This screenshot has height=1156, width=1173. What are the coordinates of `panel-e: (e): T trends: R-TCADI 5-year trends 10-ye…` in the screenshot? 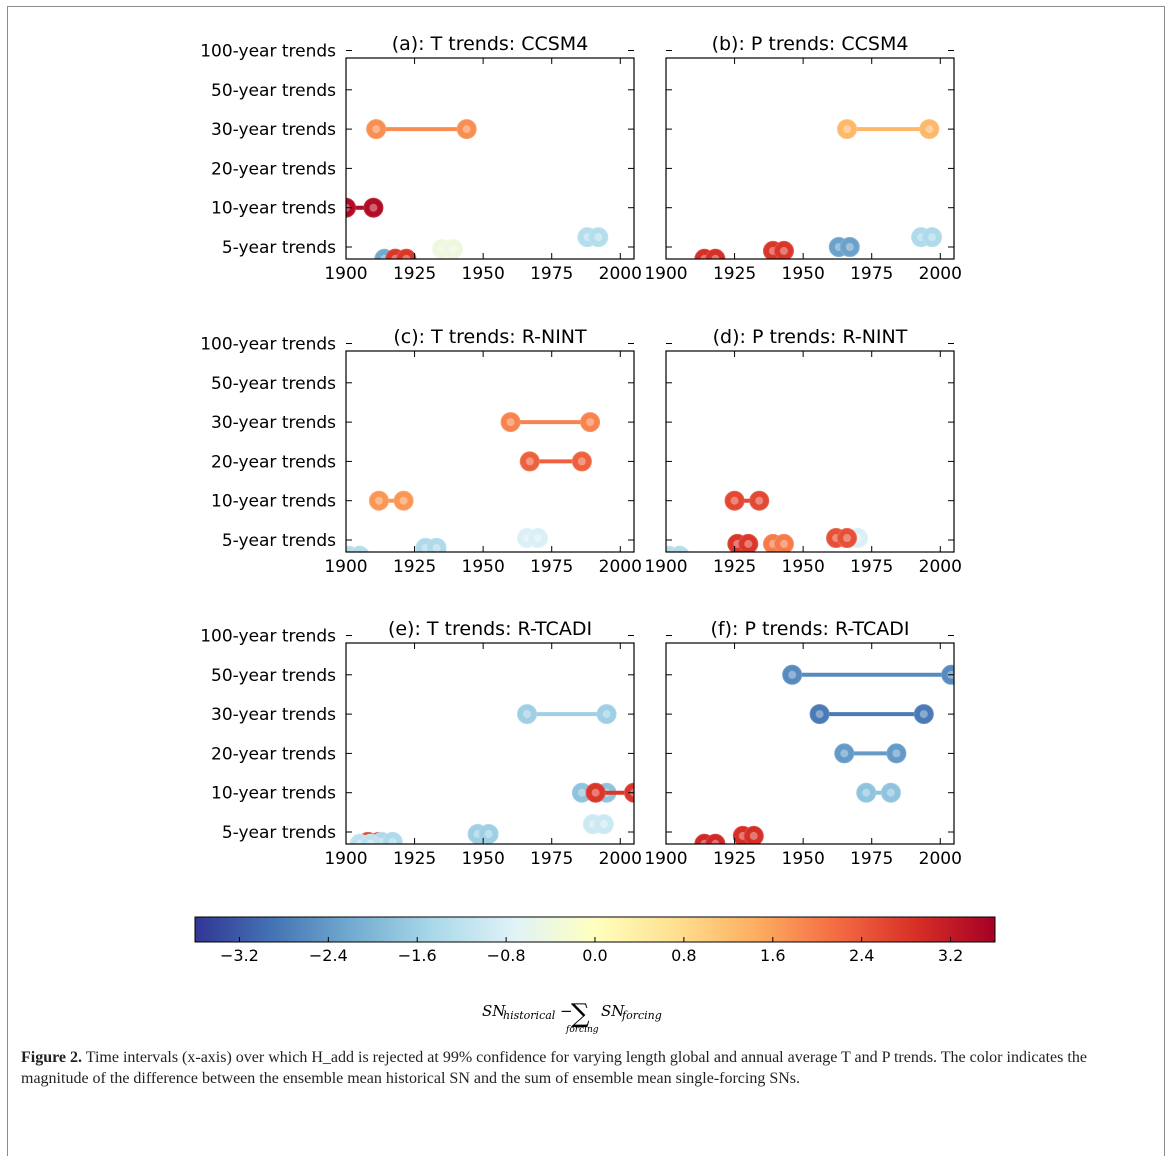 It's located at (421, 743).